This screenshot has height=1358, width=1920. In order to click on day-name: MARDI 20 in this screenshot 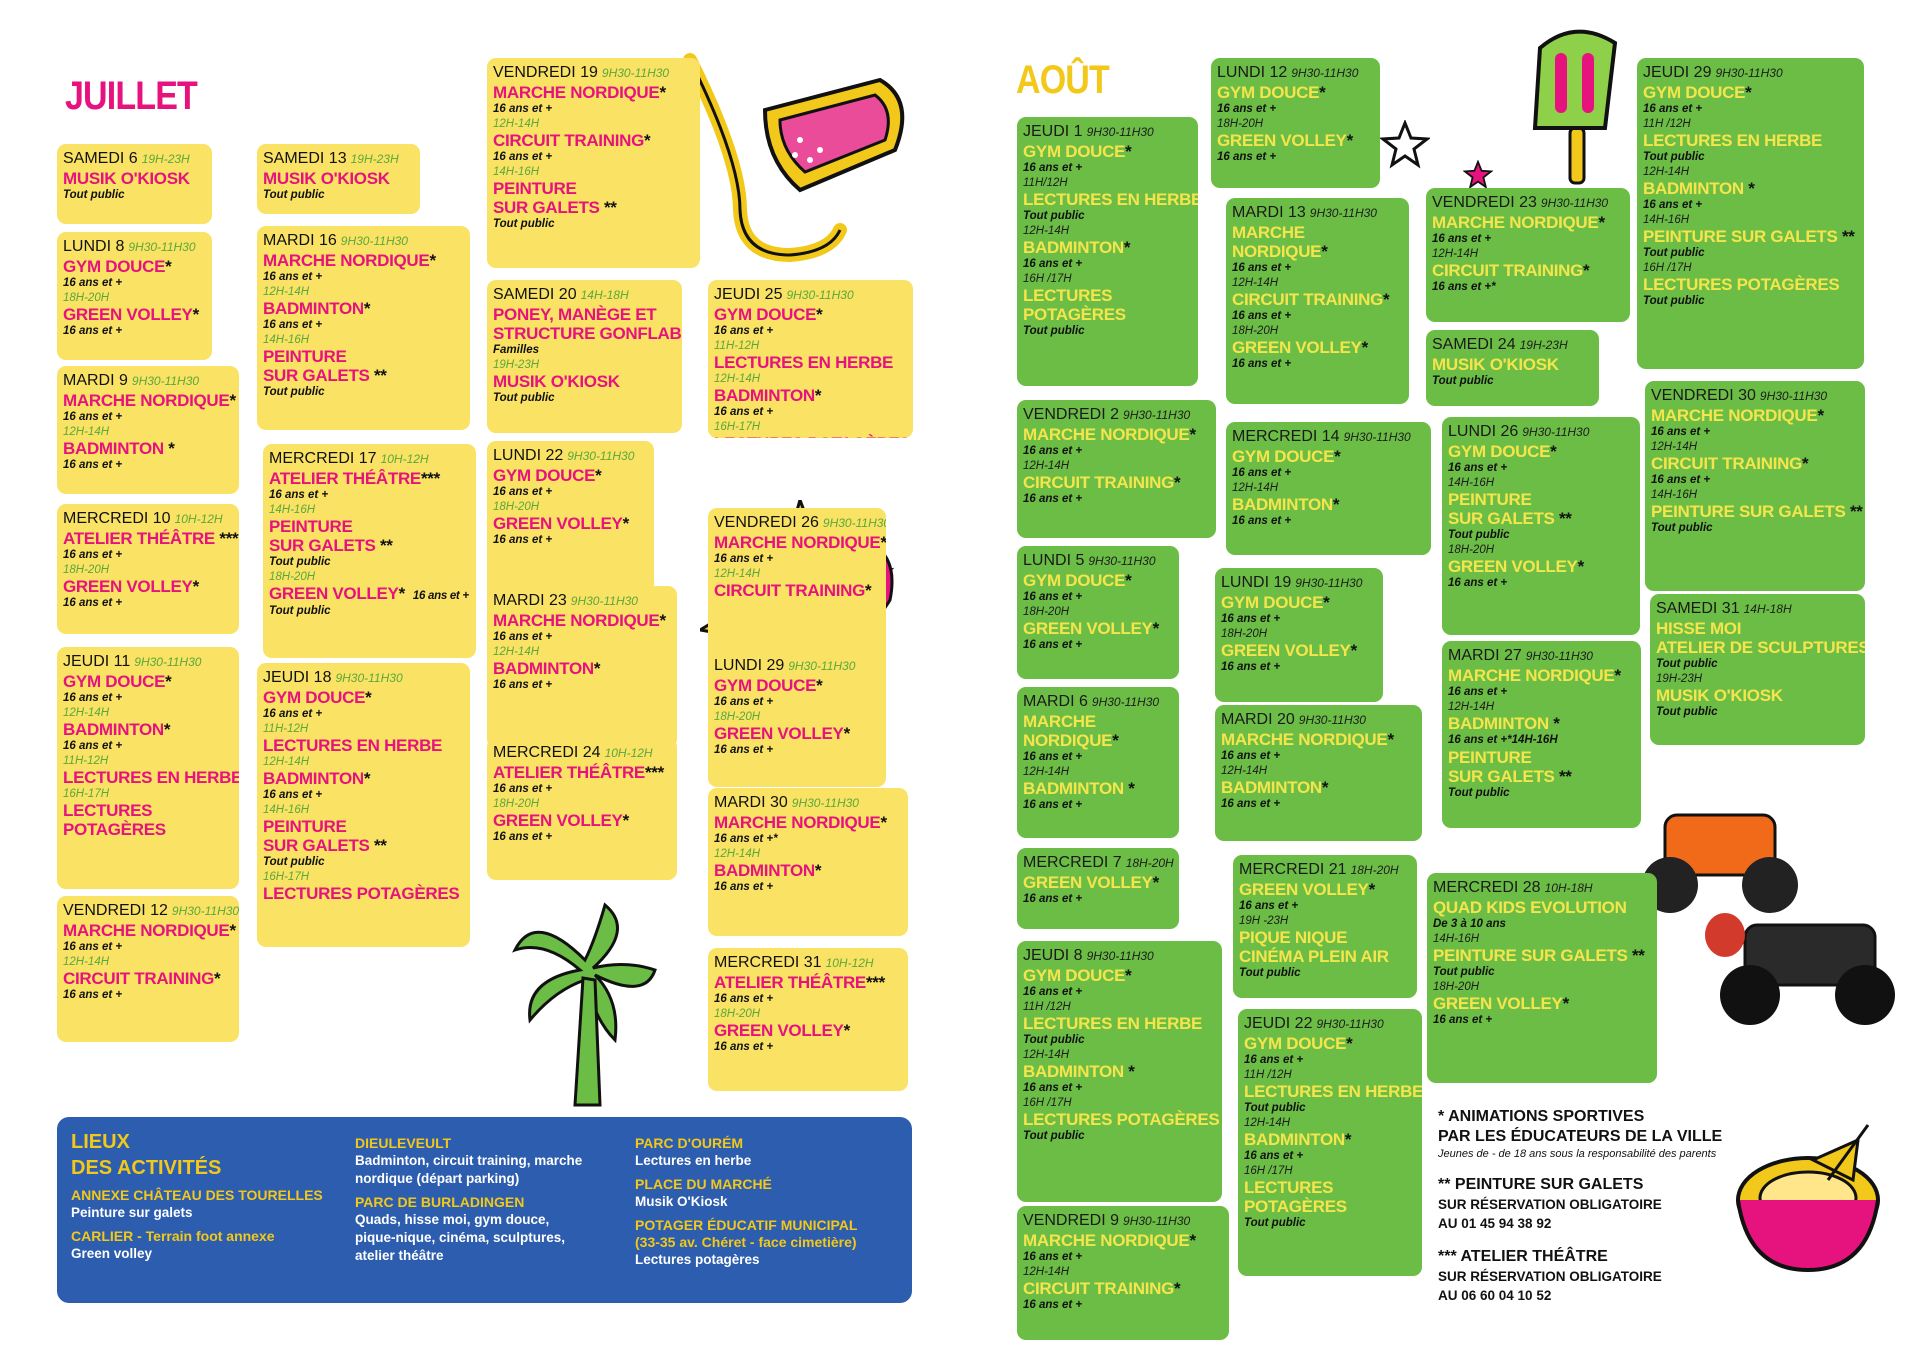, I will do `click(1258, 719)`.